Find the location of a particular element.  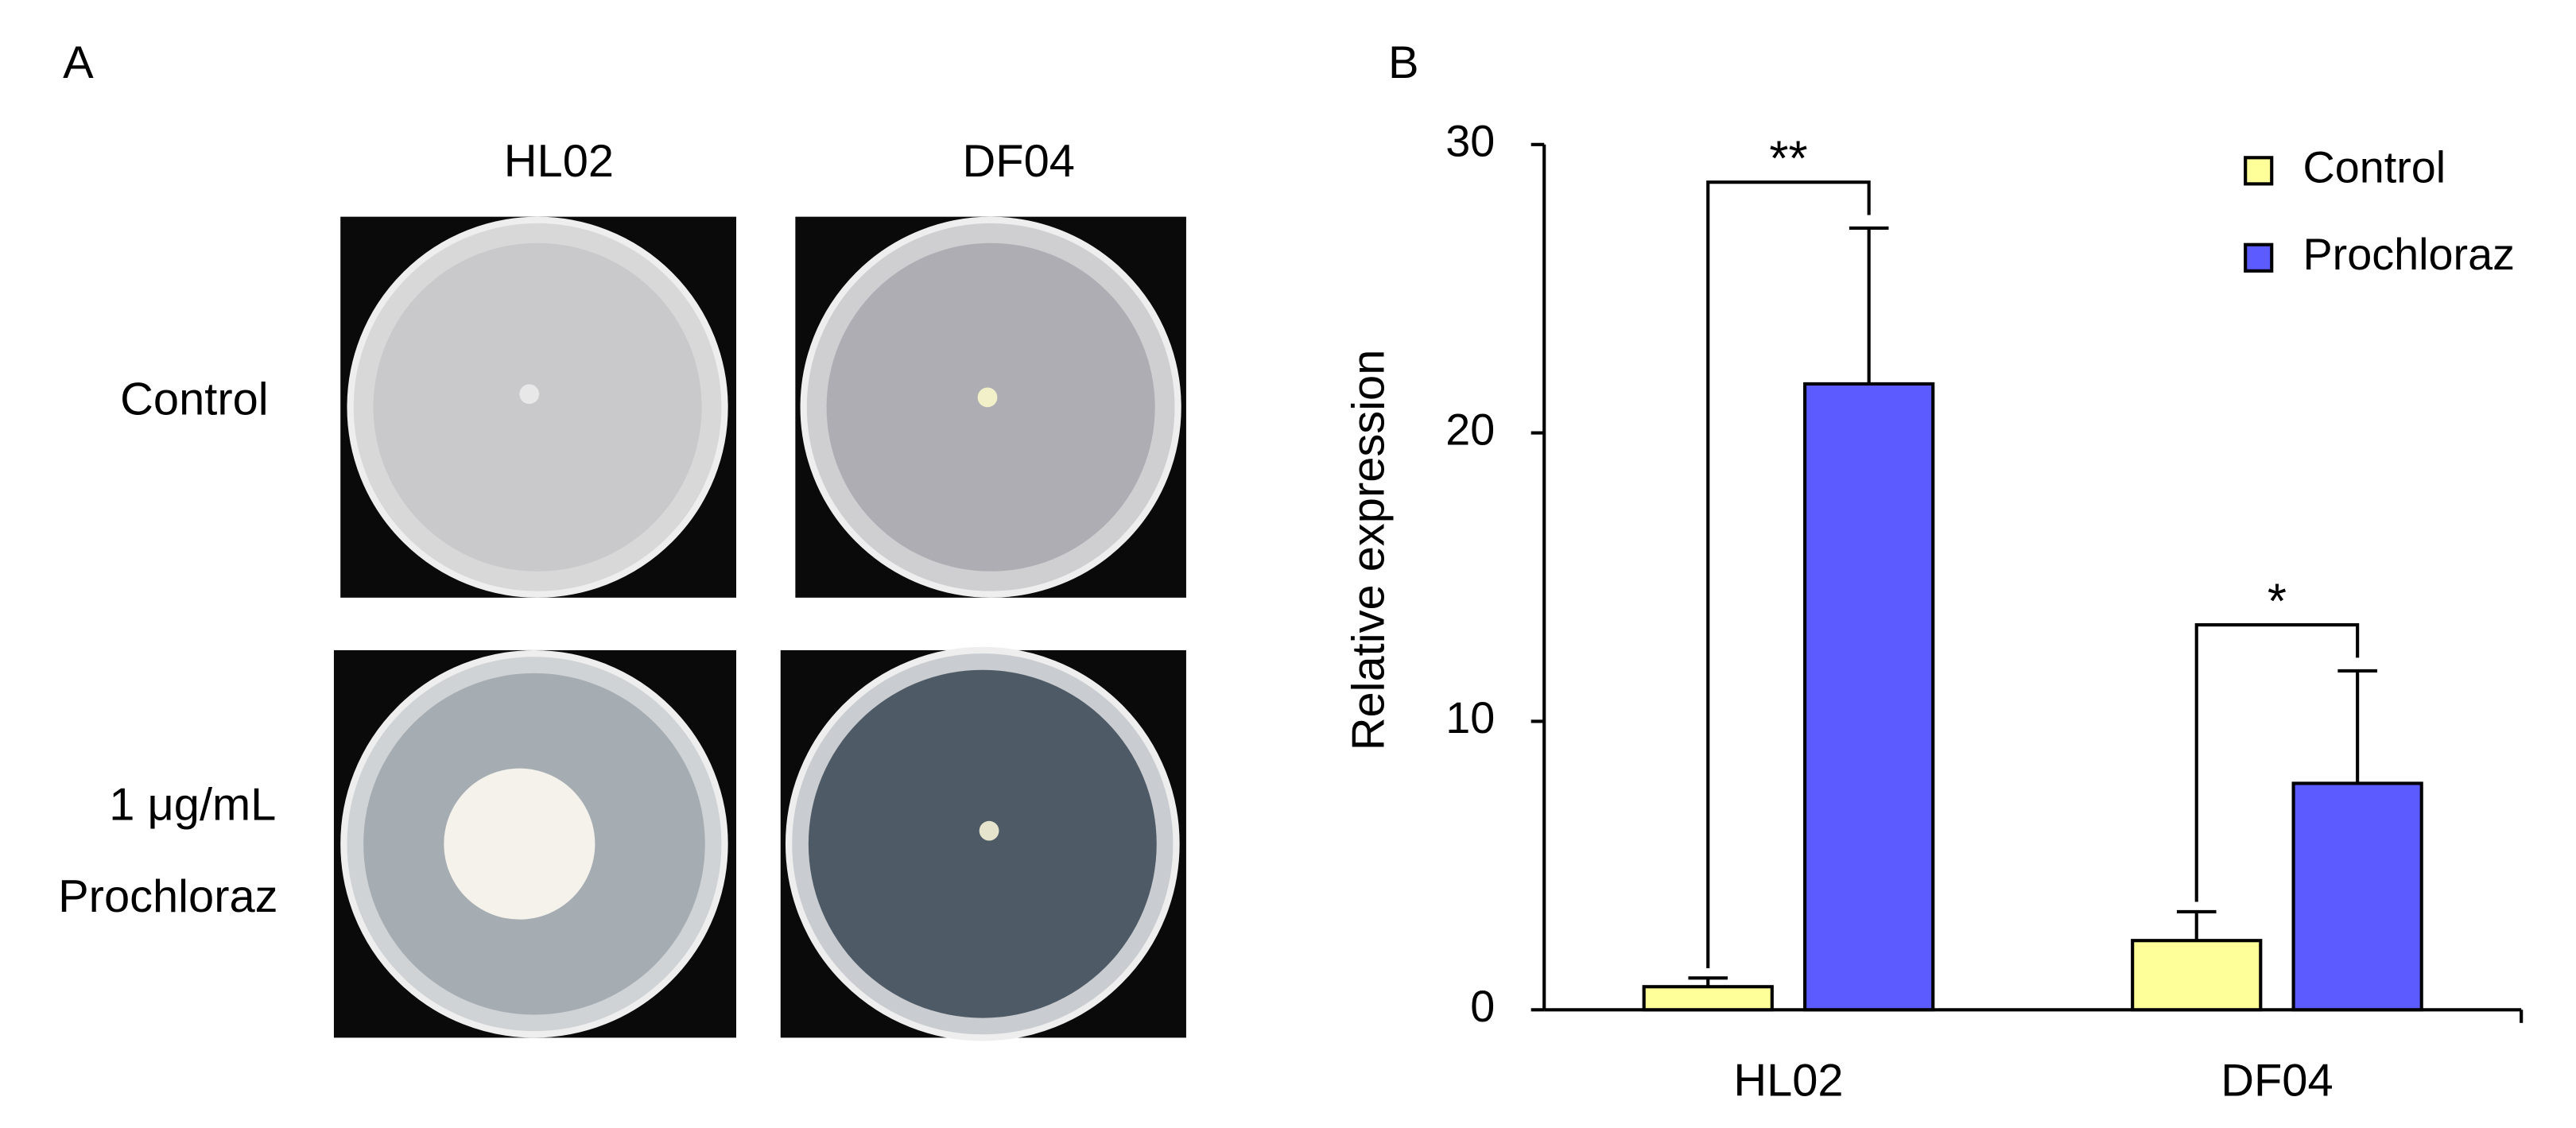

significance-label: * is located at coordinates (2277, 602).